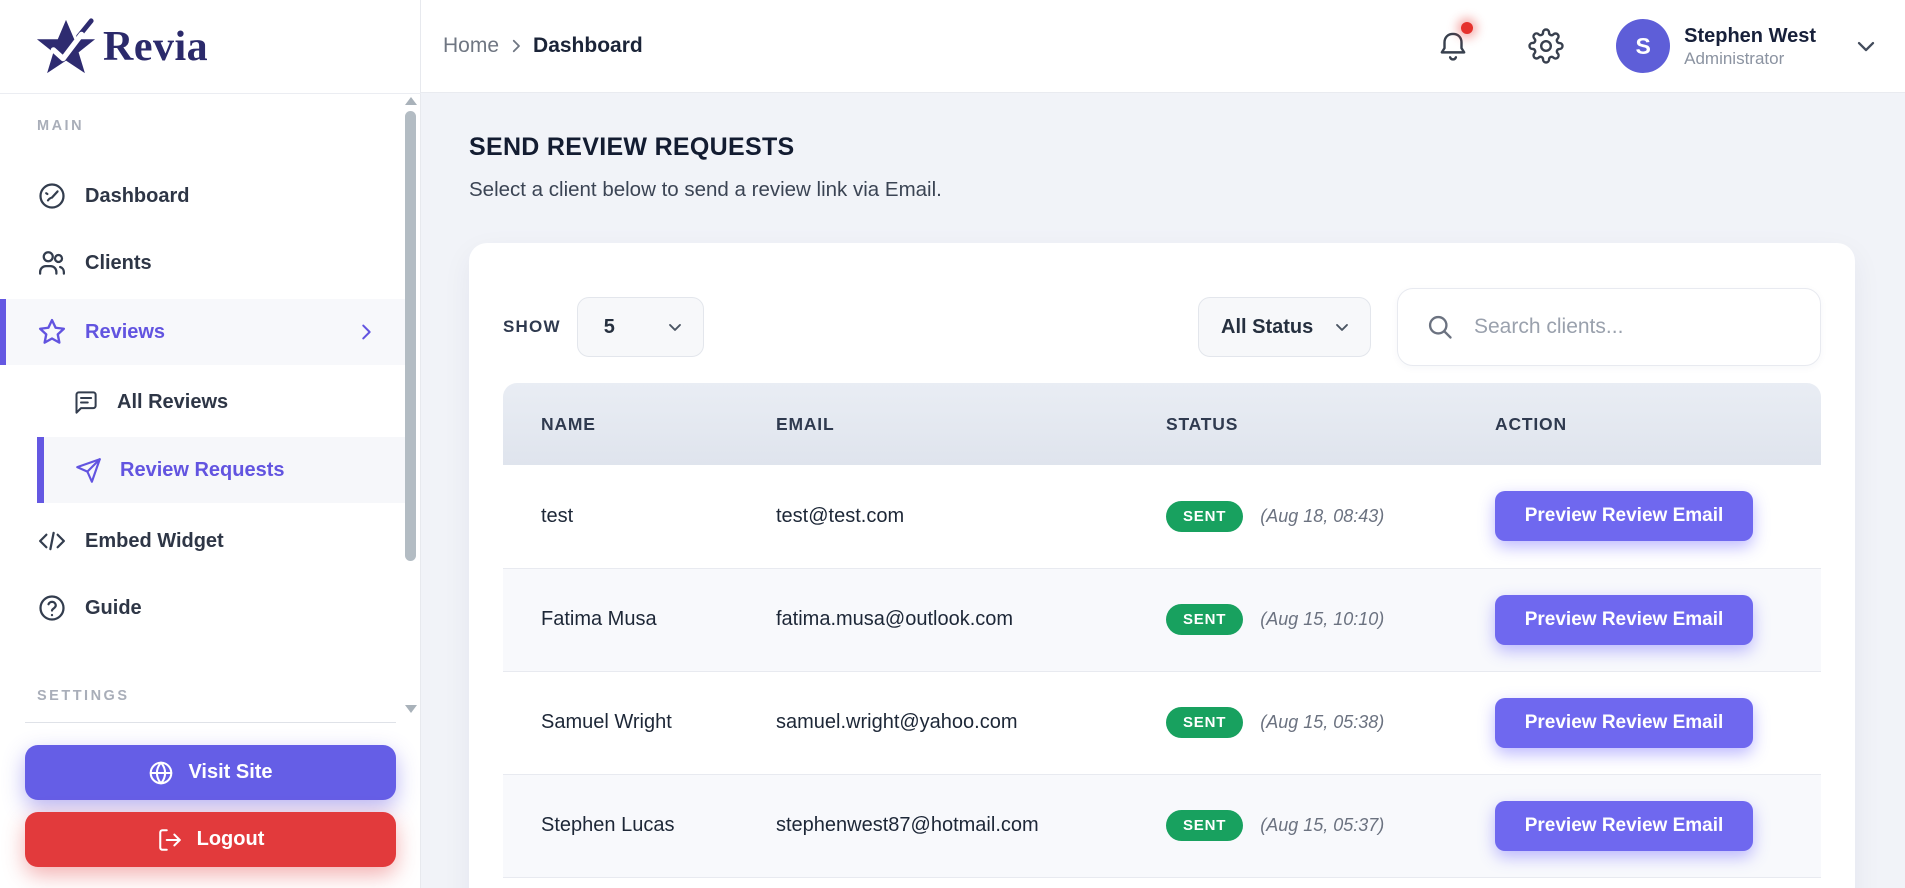 The image size is (1905, 888). Describe the element at coordinates (933, 826) in the screenshot. I see `email-cell: stephenwest87@hotmail.com` at that location.